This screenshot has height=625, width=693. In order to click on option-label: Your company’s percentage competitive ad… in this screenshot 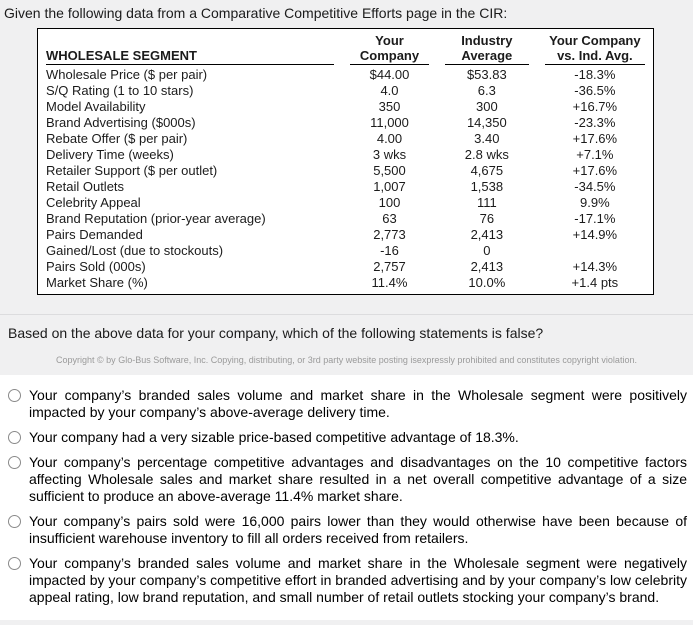, I will do `click(358, 479)`.